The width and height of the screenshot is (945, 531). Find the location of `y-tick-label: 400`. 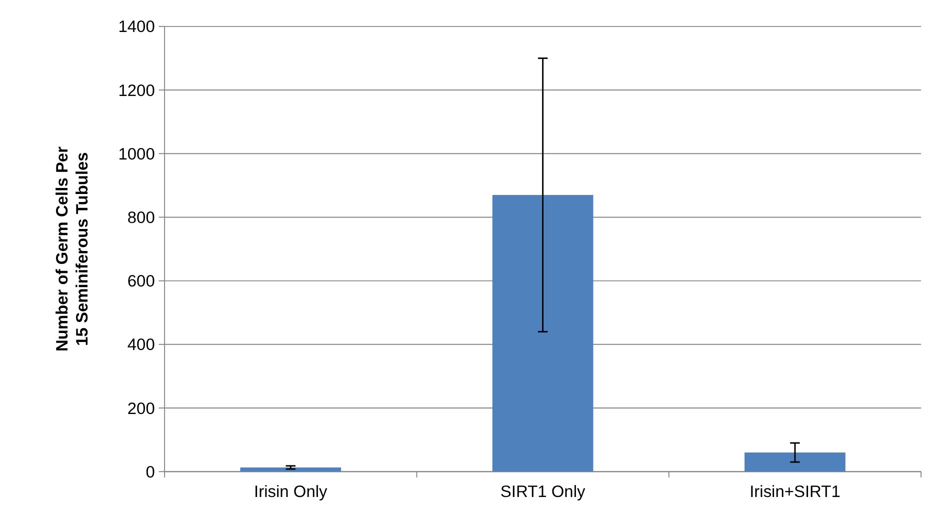

y-tick-label: 400 is located at coordinates (141, 345).